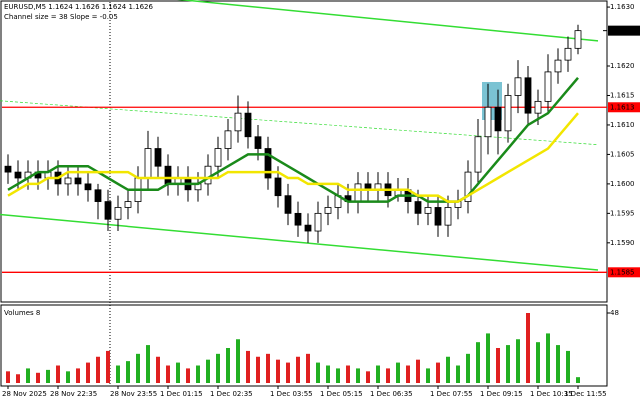  What do you see at coordinates (61, 17) in the screenshot?
I see `chart-subtitle: Channel size = 38 Slope = -0.05` at bounding box center [61, 17].